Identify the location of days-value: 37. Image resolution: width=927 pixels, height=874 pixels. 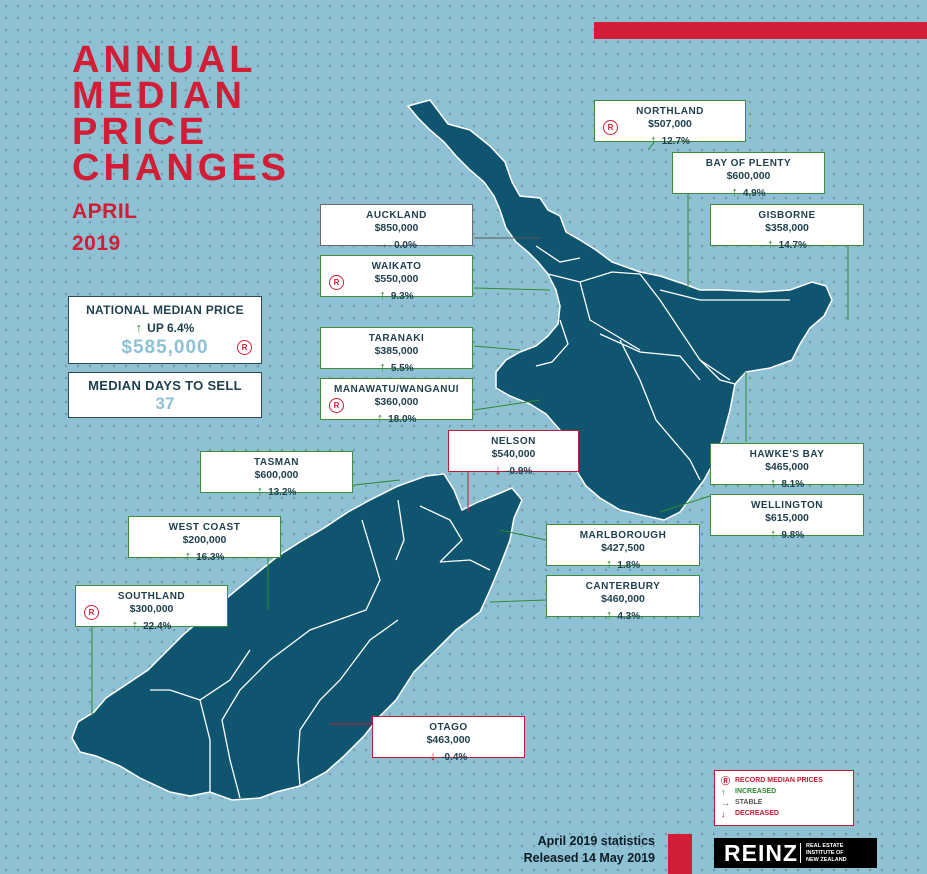
(165, 403).